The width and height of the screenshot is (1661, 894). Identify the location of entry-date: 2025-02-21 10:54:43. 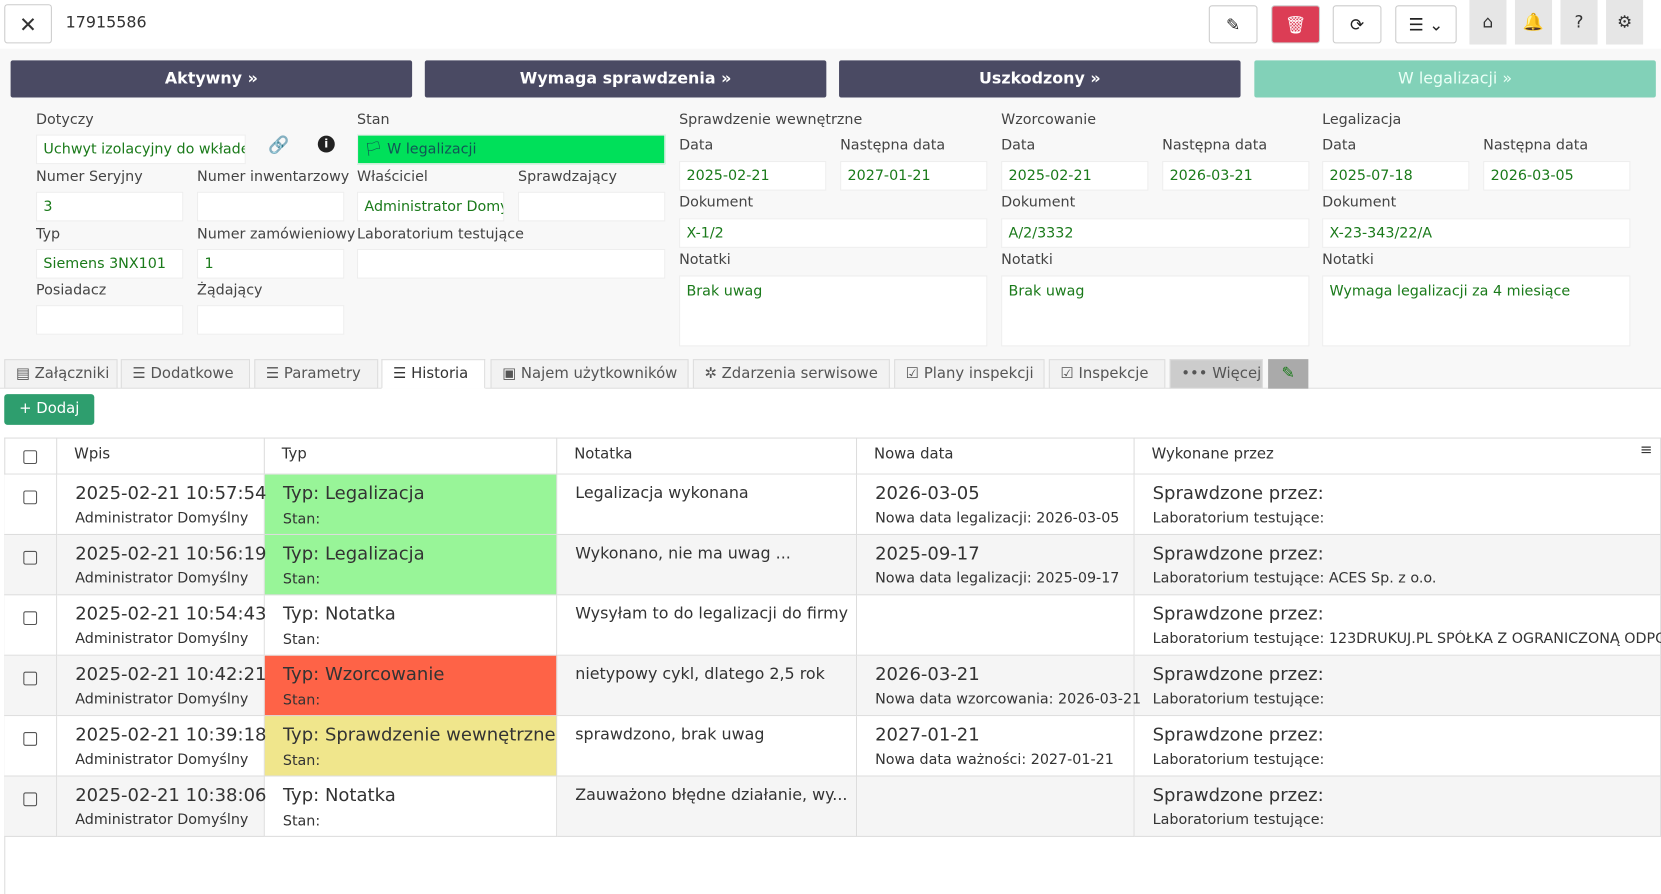
(171, 614).